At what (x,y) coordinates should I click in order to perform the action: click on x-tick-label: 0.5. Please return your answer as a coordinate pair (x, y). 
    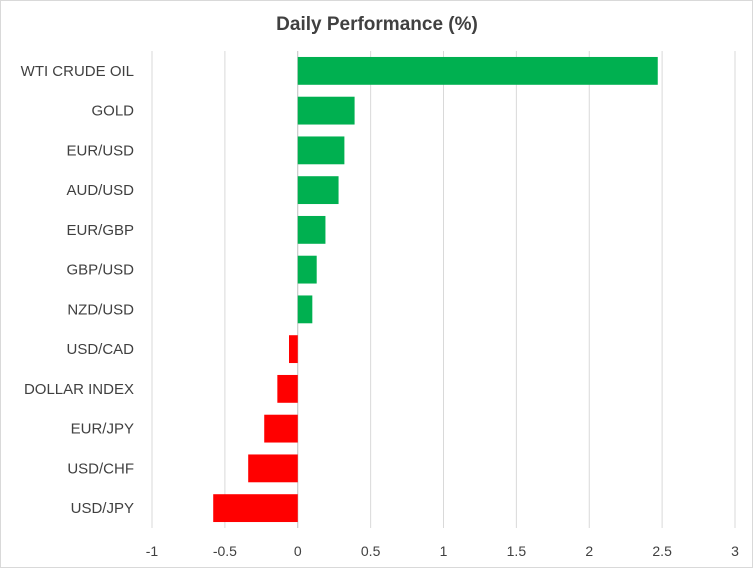
    Looking at the image, I should click on (371, 551).